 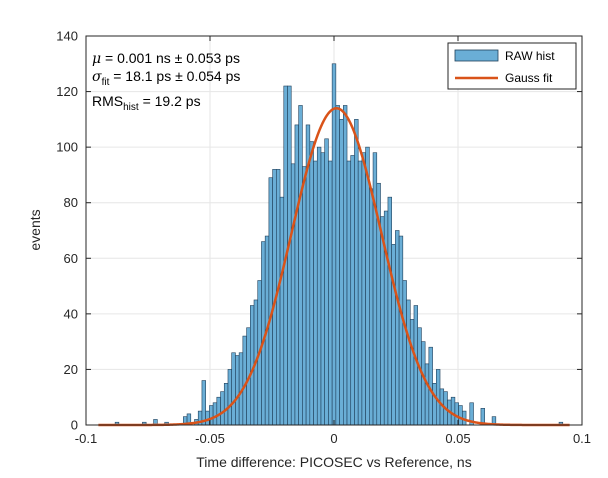 I want to click on sigma-text: = 18.1 ps ± 0.054 ps, so click(x=174, y=76).